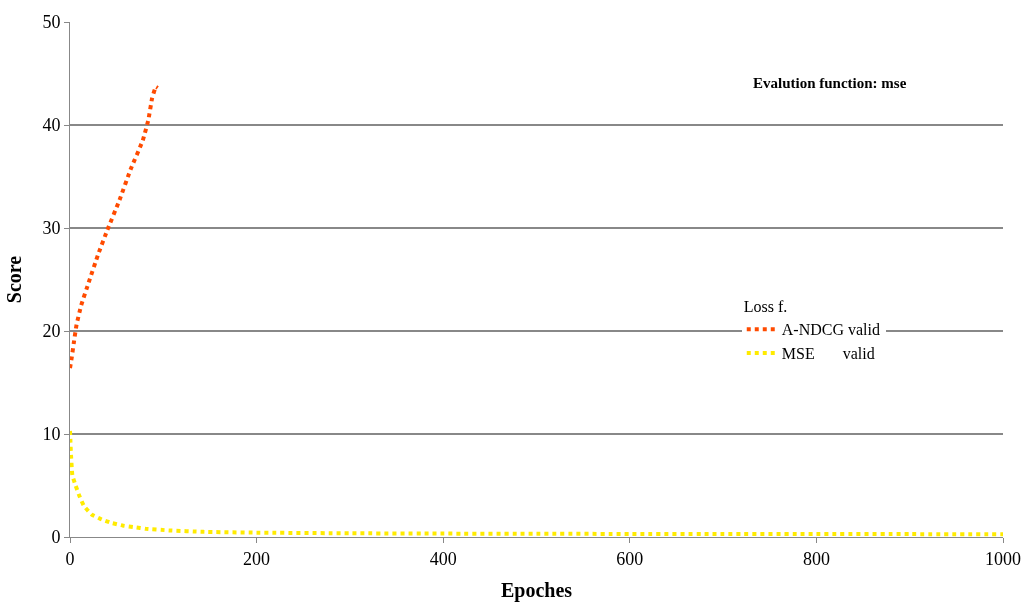  What do you see at coordinates (51, 434) in the screenshot?
I see `y-tick-label: 10` at bounding box center [51, 434].